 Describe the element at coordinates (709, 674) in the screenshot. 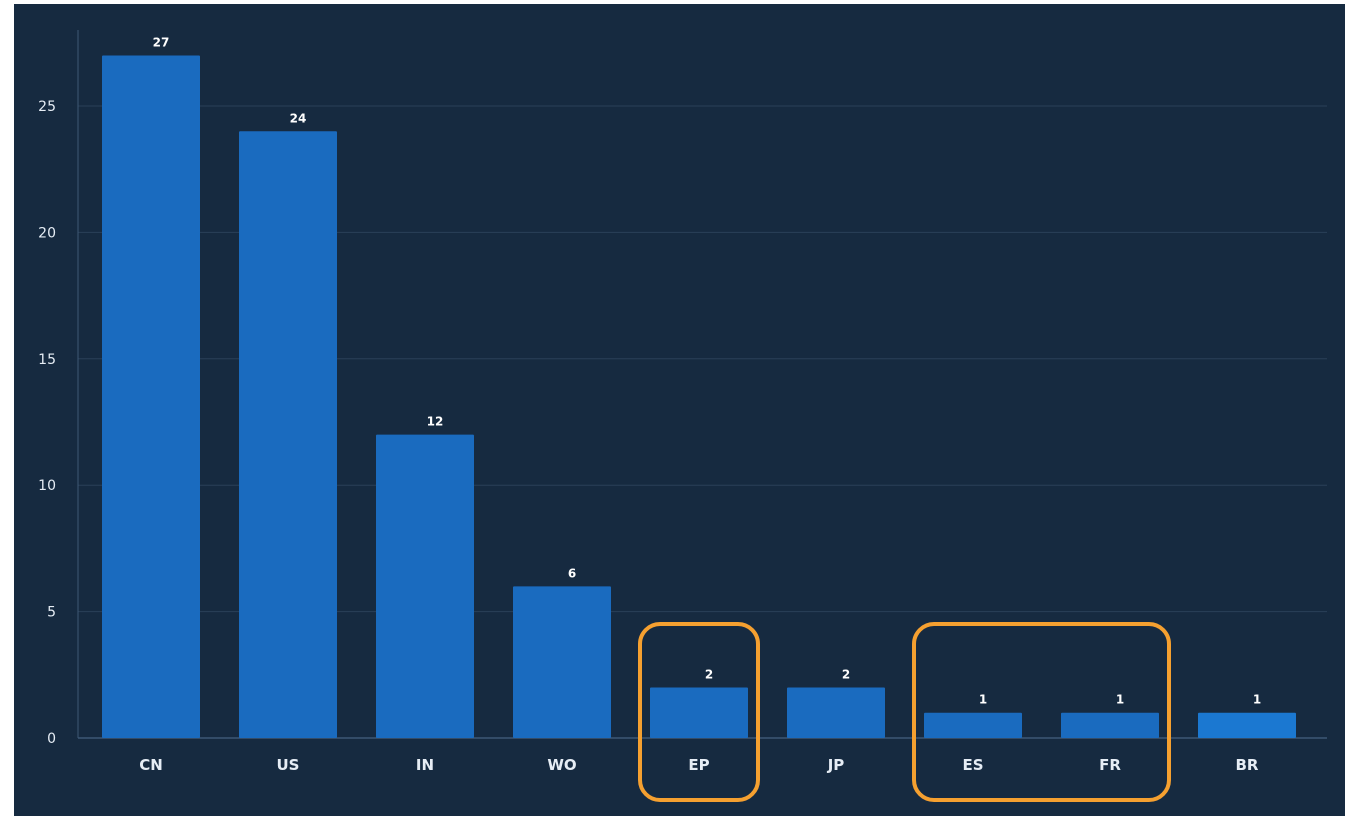

I see `data-label-ep: 2` at that location.